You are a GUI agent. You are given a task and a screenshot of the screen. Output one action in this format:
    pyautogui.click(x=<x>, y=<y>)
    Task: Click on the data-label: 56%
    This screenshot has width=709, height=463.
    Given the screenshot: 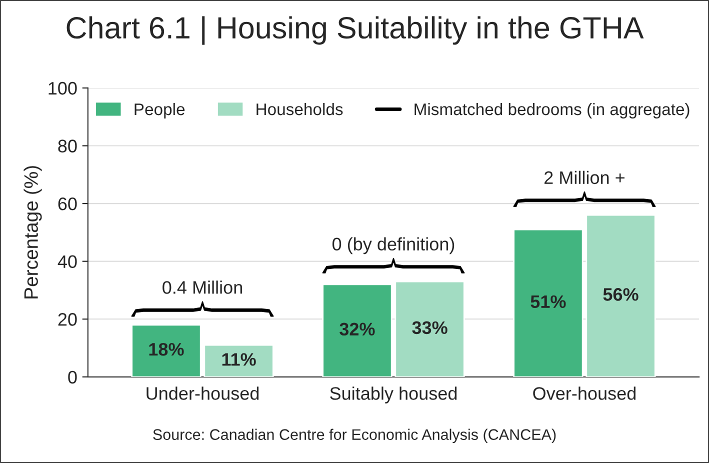 What is the action you would take?
    pyautogui.click(x=620, y=294)
    